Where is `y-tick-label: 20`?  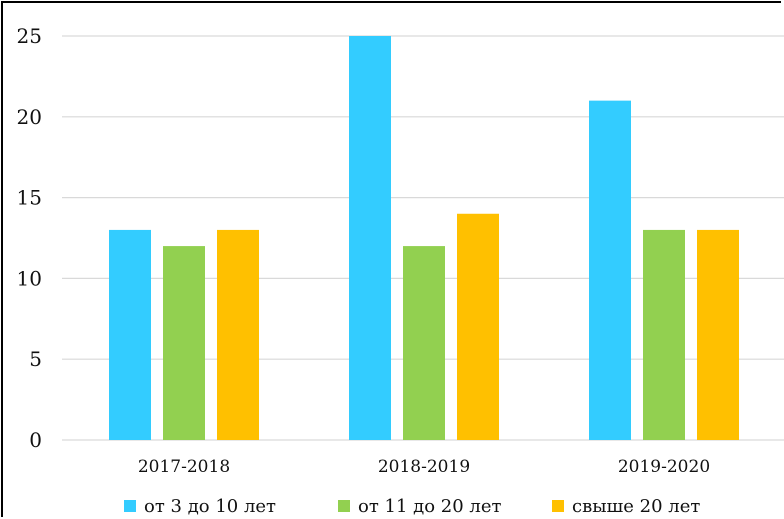 y-tick-label: 20 is located at coordinates (29, 117).